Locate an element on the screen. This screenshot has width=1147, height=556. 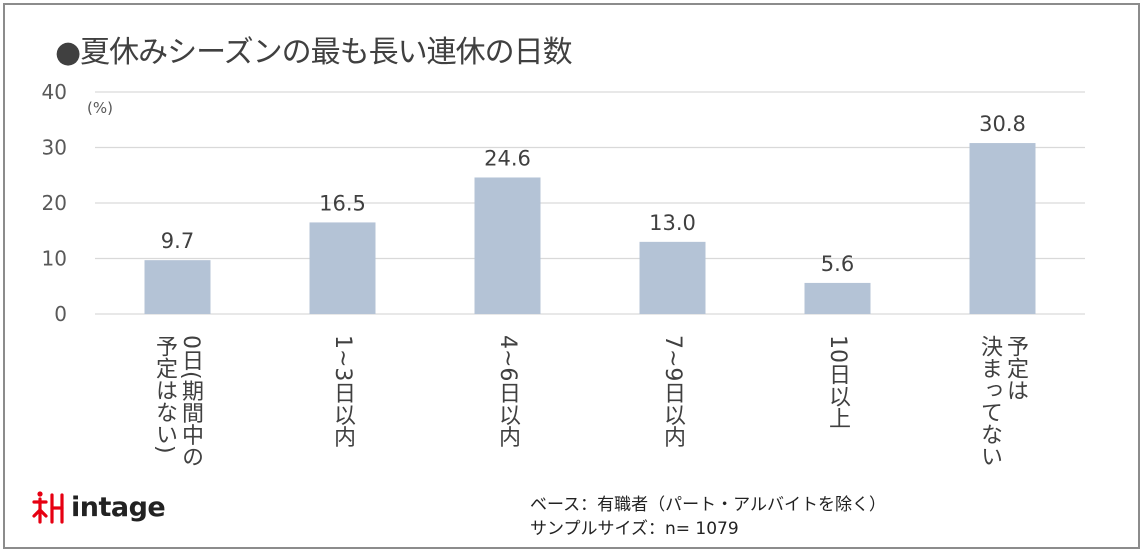
category-label: 決まってない 予定は is located at coordinates (1003, 401).